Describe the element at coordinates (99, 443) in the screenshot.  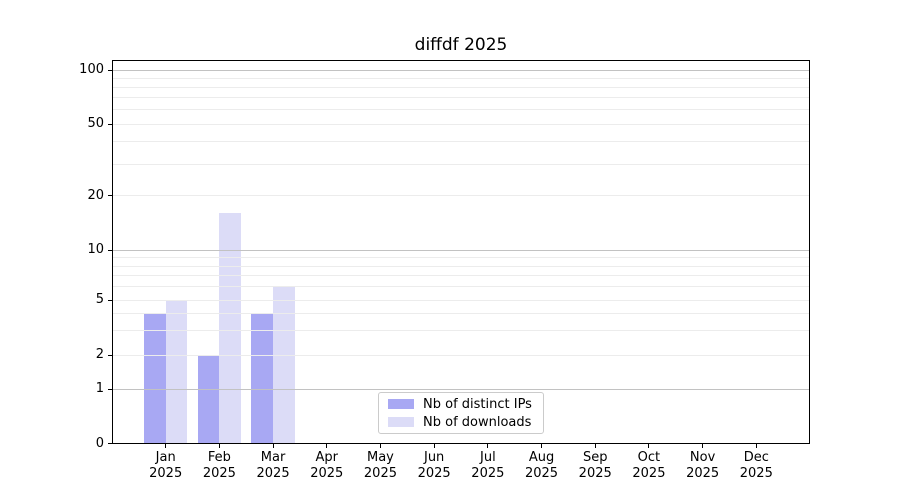
I see `y-tick-label-0: 0` at that location.